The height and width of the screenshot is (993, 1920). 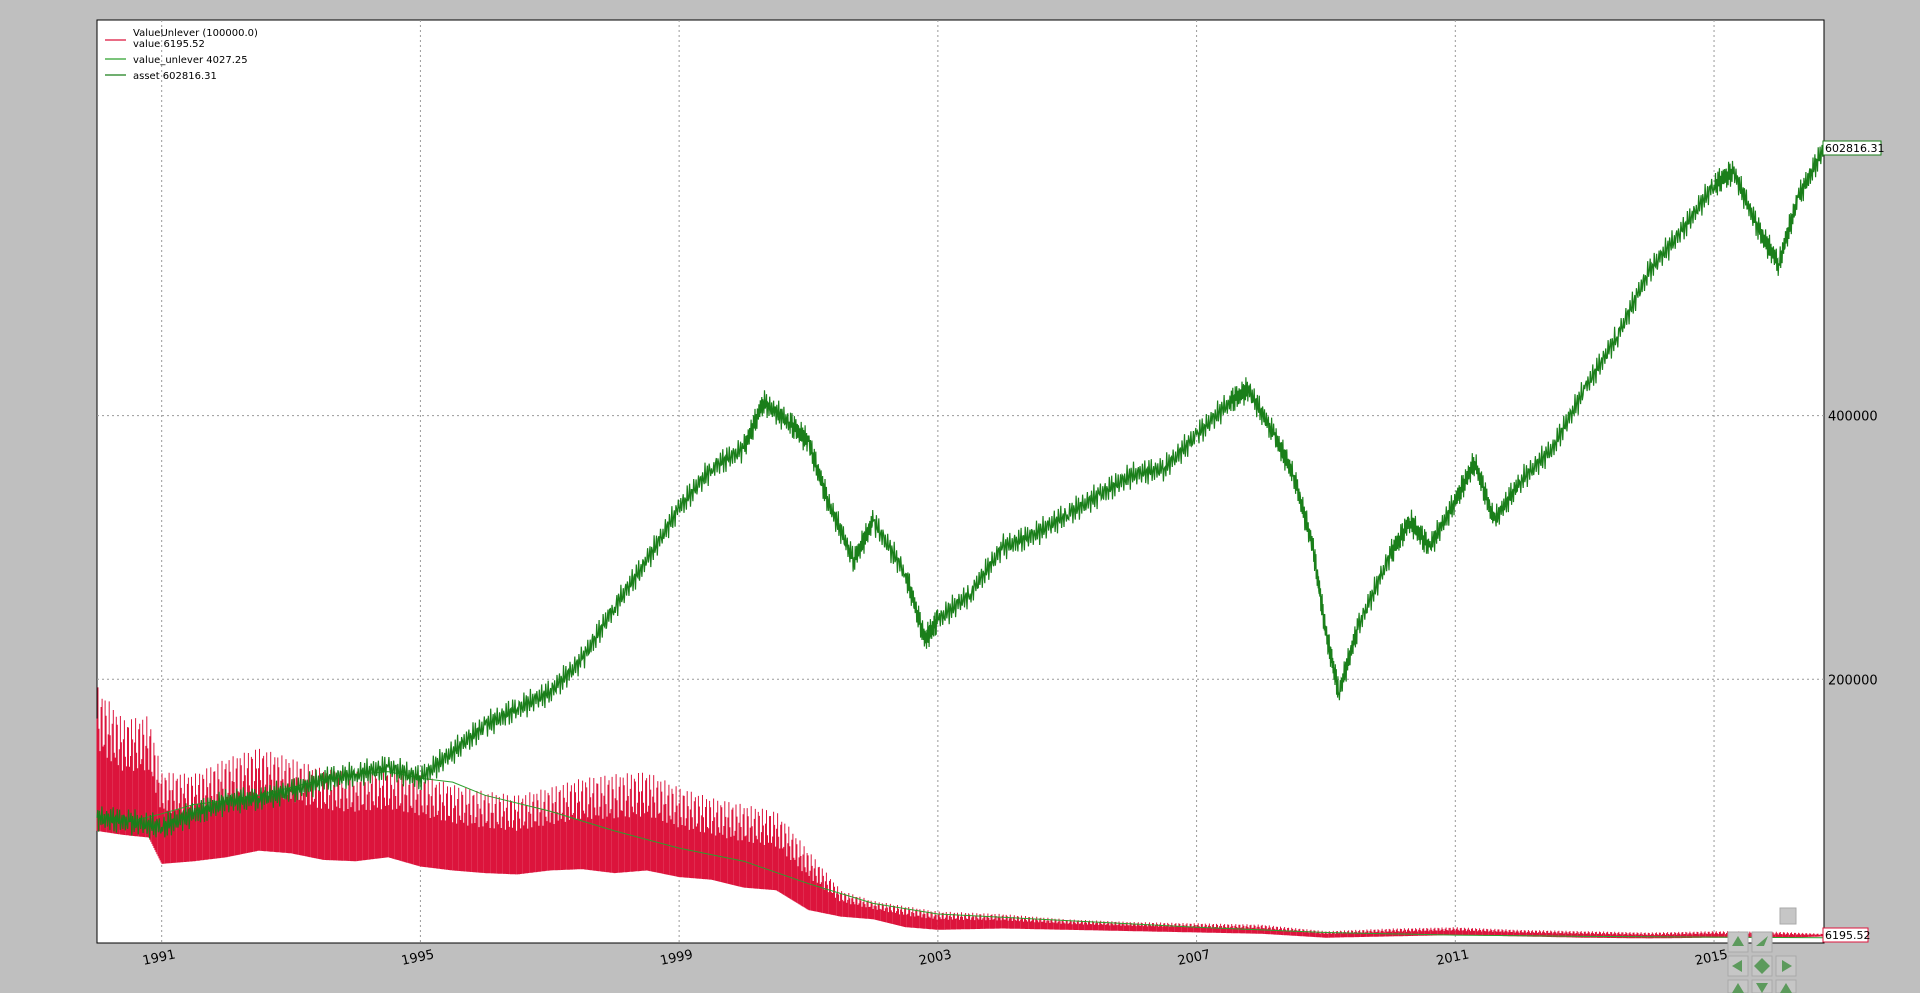 What do you see at coordinates (1711, 958) in the screenshot?
I see `x-tick-label: 2015` at bounding box center [1711, 958].